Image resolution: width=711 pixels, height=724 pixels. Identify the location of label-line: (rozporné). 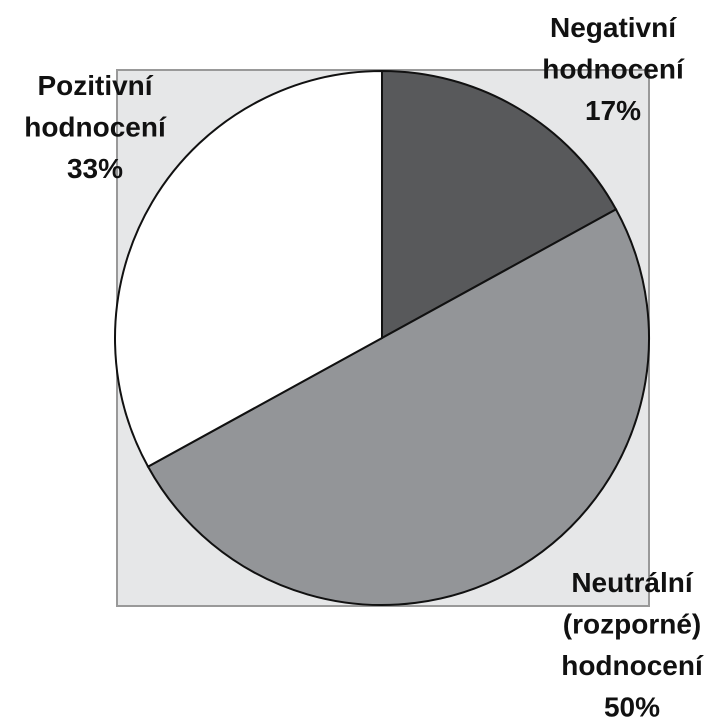
(632, 624).